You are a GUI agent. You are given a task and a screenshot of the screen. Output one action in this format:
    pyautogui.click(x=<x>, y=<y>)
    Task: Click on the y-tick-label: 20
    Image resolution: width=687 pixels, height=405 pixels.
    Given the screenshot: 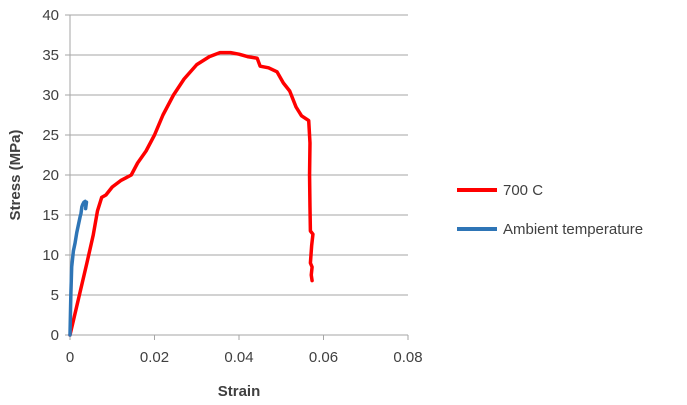 What is the action you would take?
    pyautogui.click(x=50, y=175)
    